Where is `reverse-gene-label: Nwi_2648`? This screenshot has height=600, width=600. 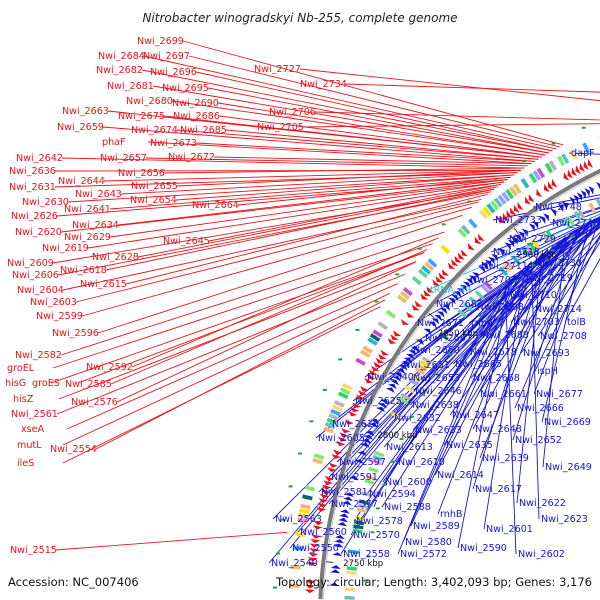
reverse-gene-label: Nwi_2648 is located at coordinates (498, 429).